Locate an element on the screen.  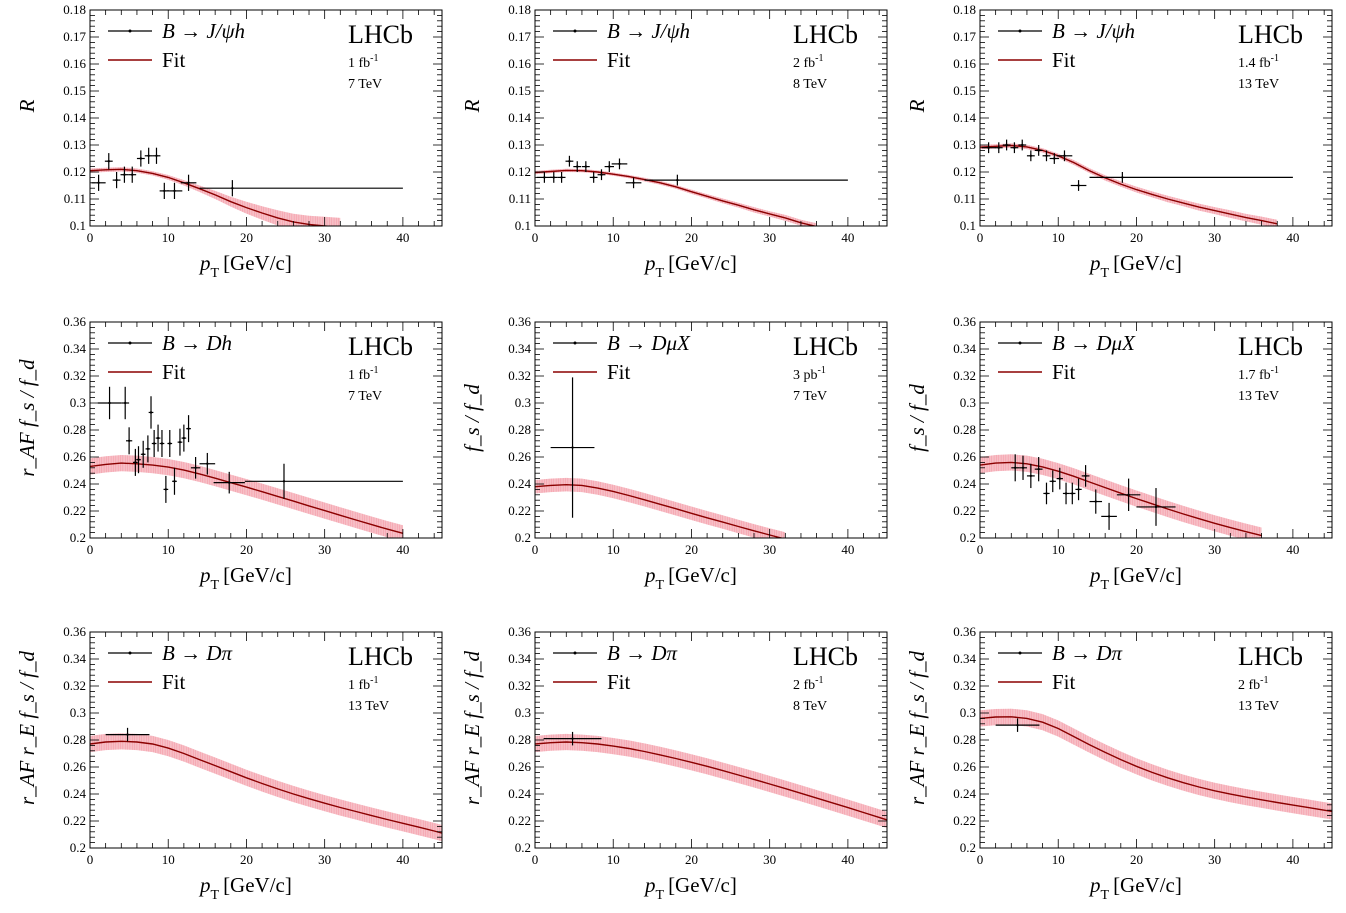
y-axis-title: r_AF r_E f_s / f_d is located at coordinates (27, 728).